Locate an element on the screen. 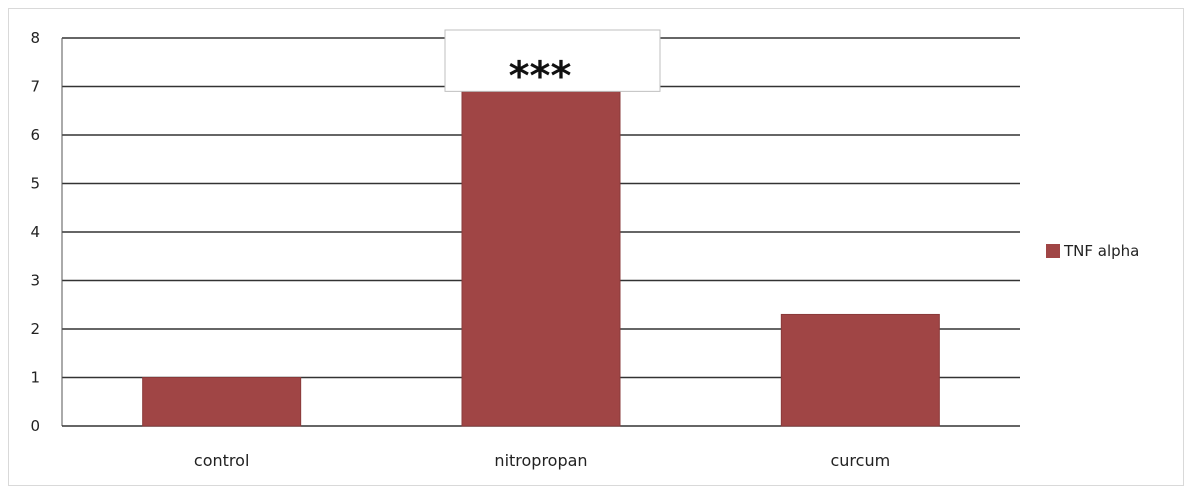 This screenshot has height=494, width=1192. y-tick-label: 7 is located at coordinates (35, 87).